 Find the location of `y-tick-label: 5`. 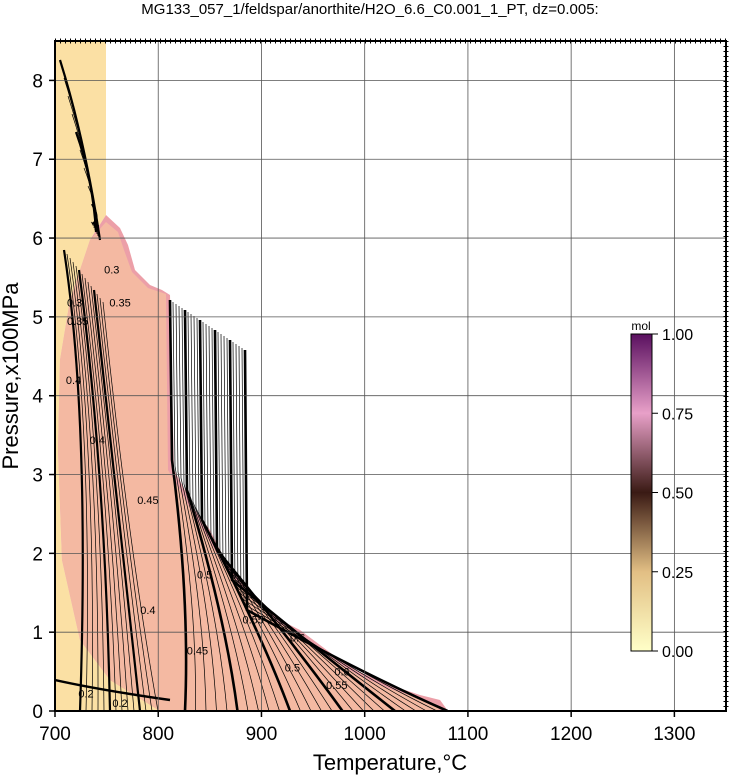

y-tick-label: 5 is located at coordinates (37, 318).